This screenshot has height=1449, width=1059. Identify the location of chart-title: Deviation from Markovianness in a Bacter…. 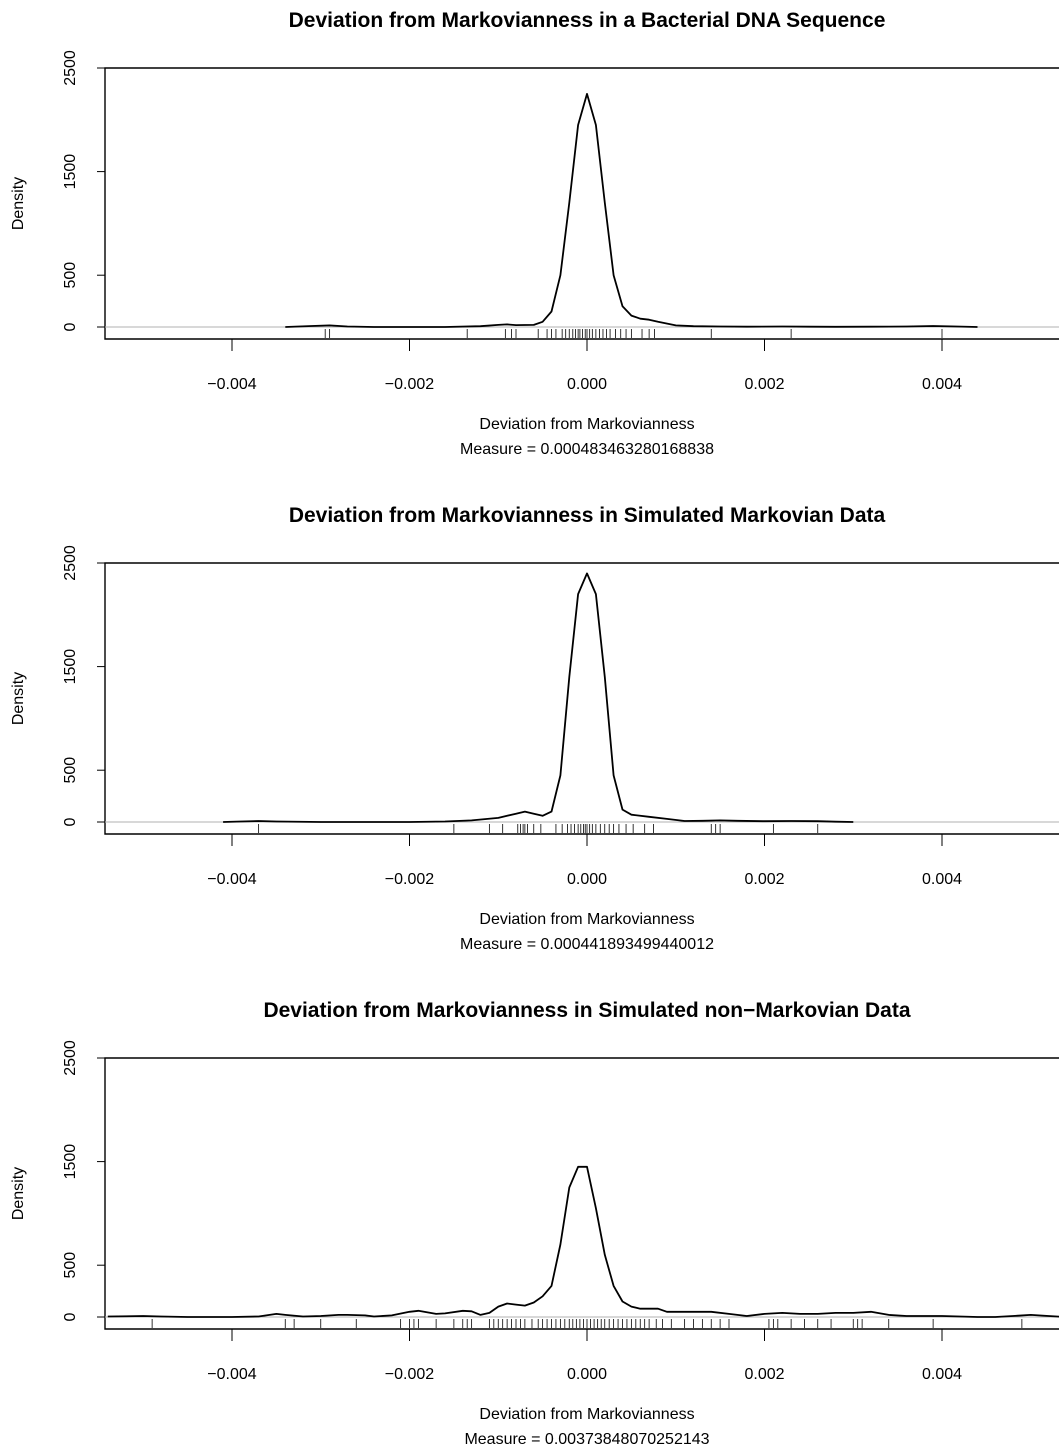
(587, 20).